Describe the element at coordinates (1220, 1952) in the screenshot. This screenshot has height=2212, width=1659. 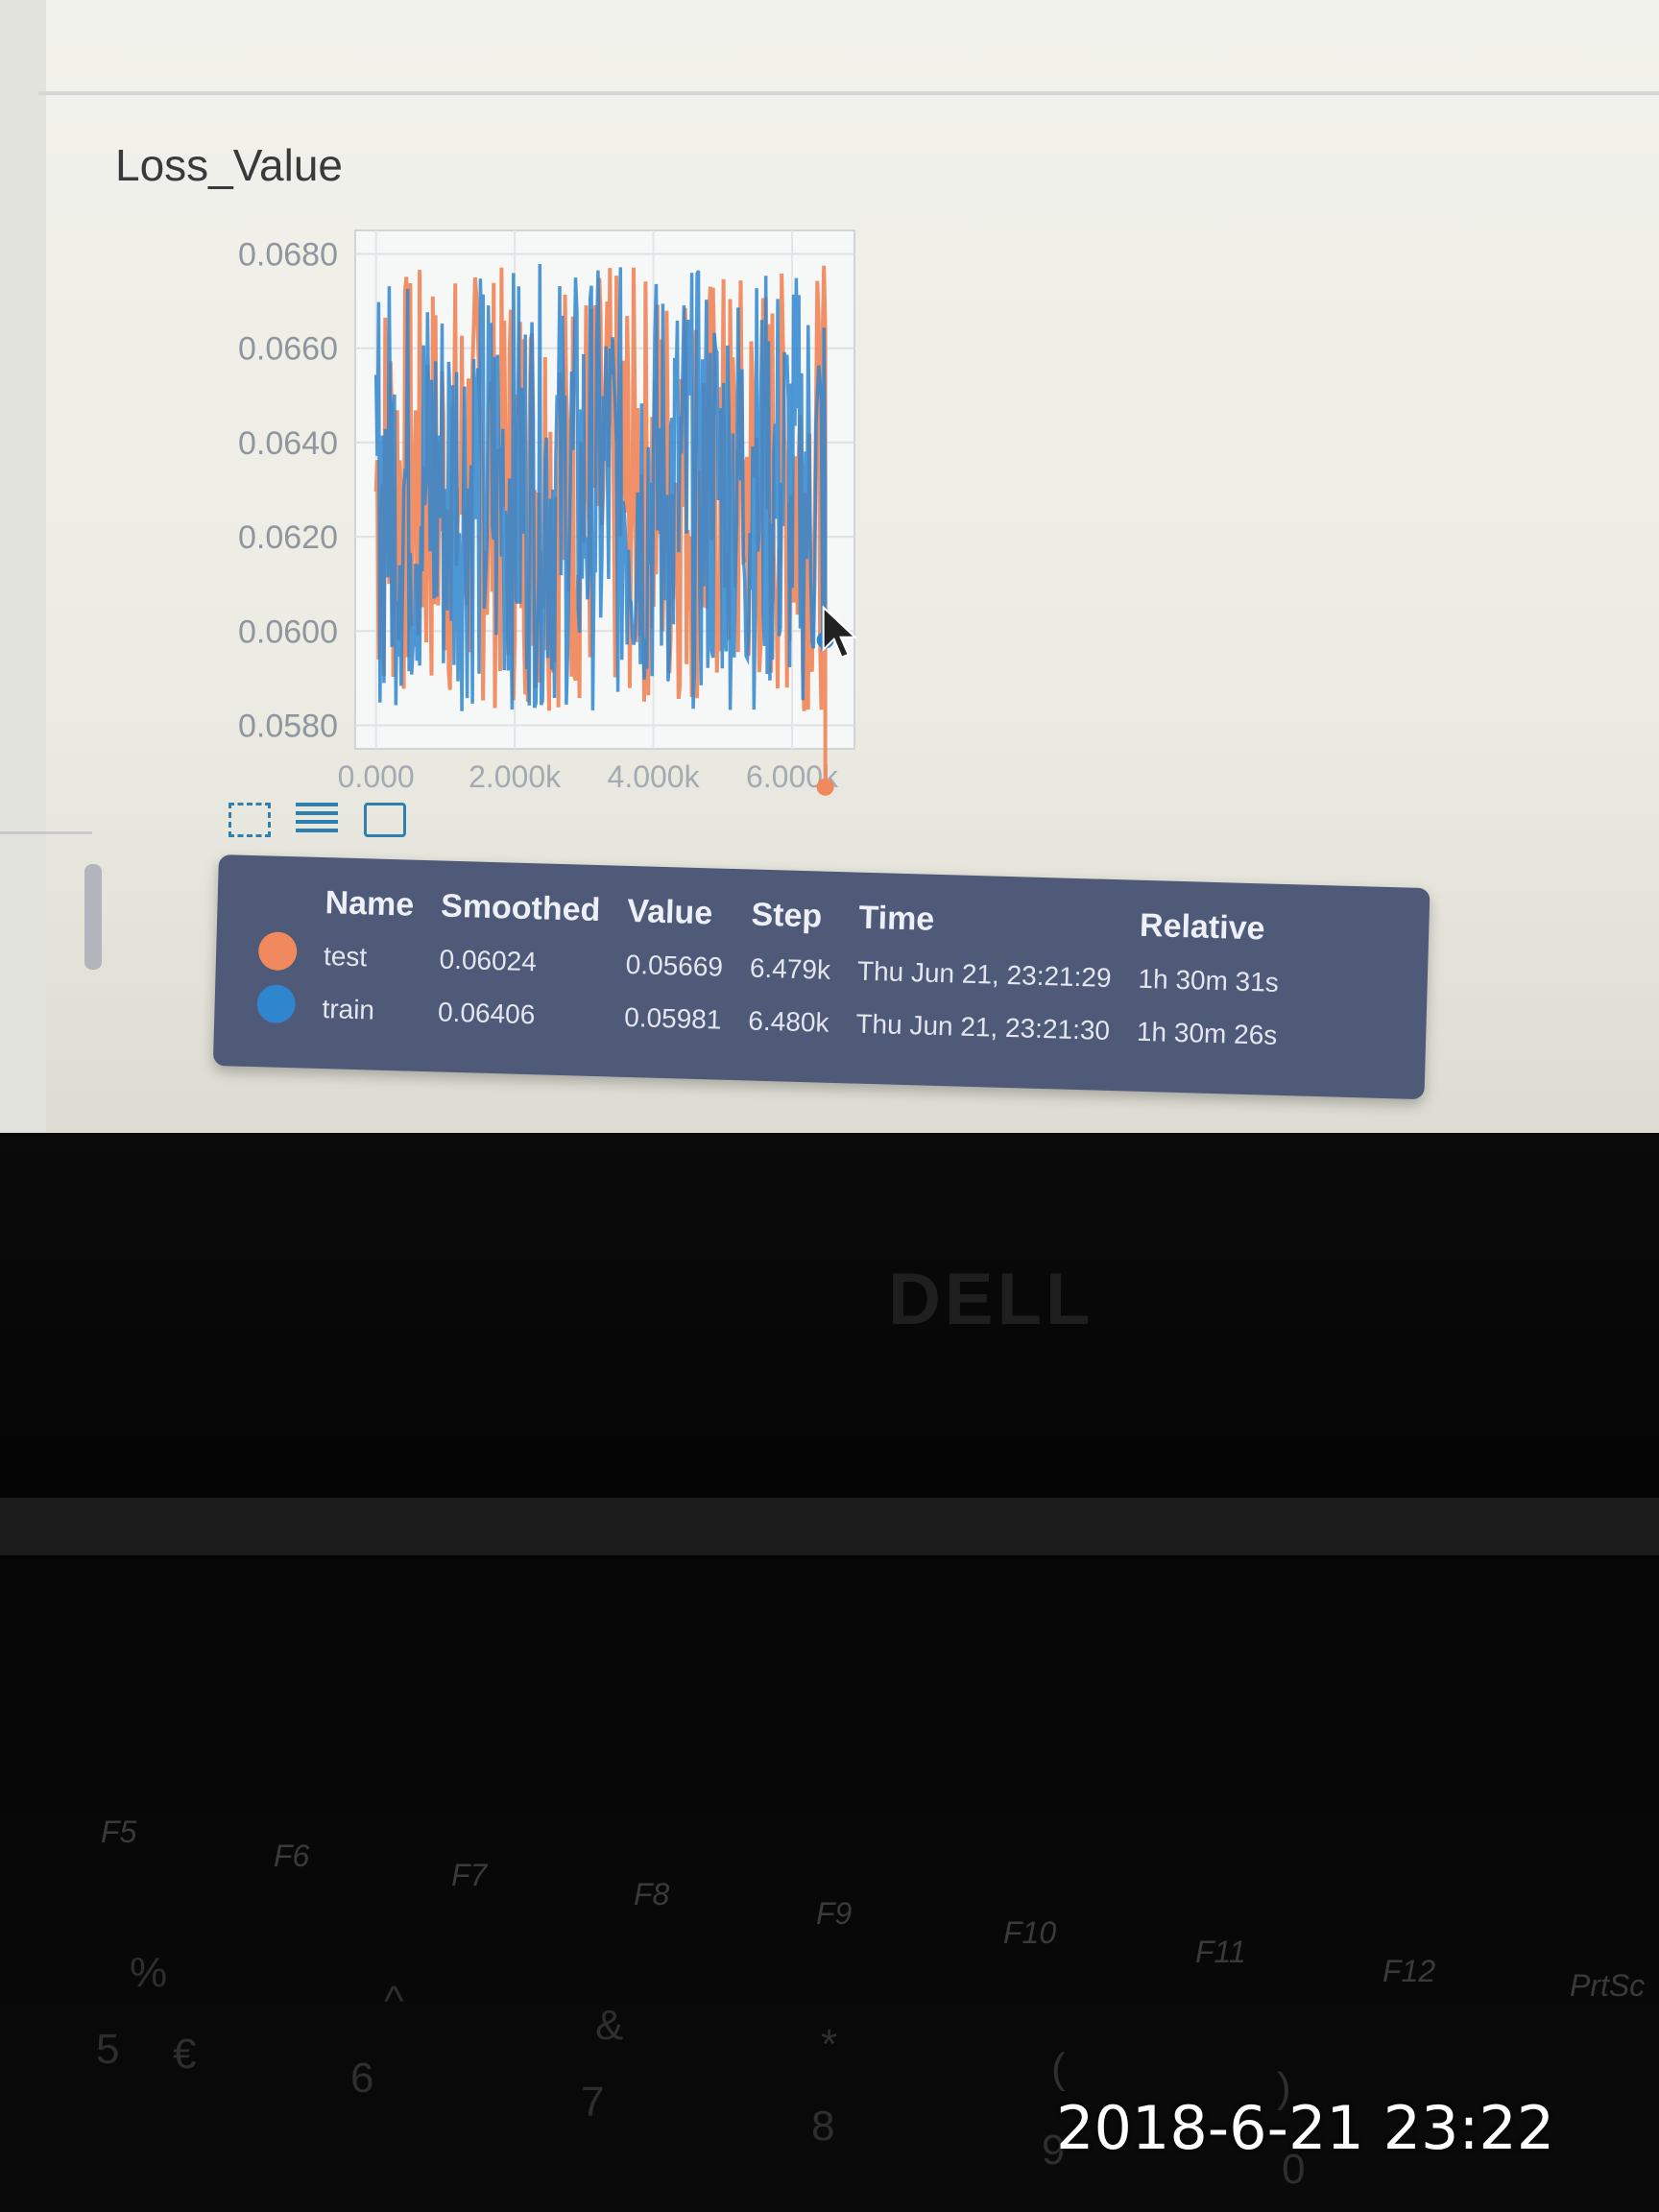
I see `key-f11: F11` at that location.